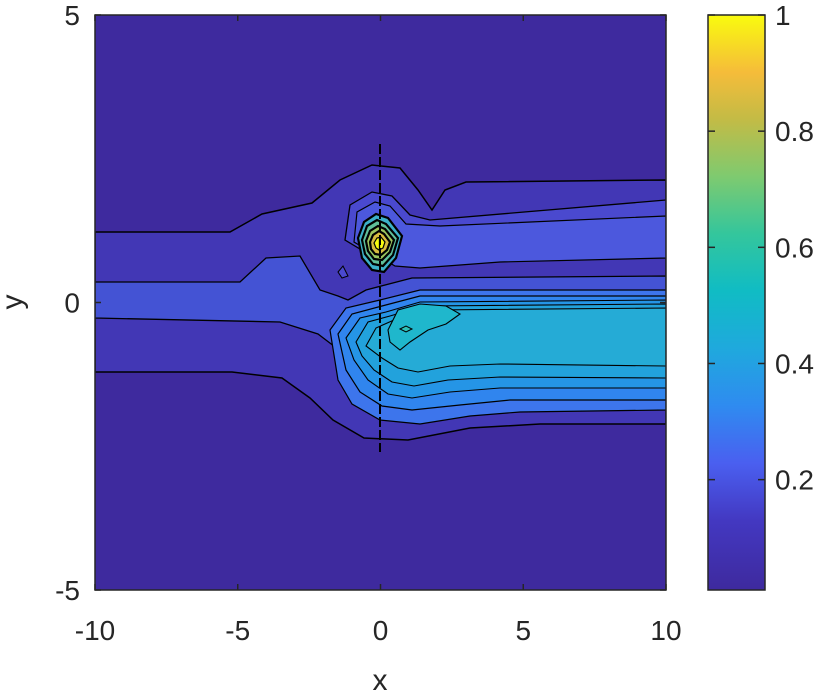 This screenshot has height=696, width=830. What do you see at coordinates (424, 327) in the screenshot?
I see `contour-wake-max` at bounding box center [424, 327].